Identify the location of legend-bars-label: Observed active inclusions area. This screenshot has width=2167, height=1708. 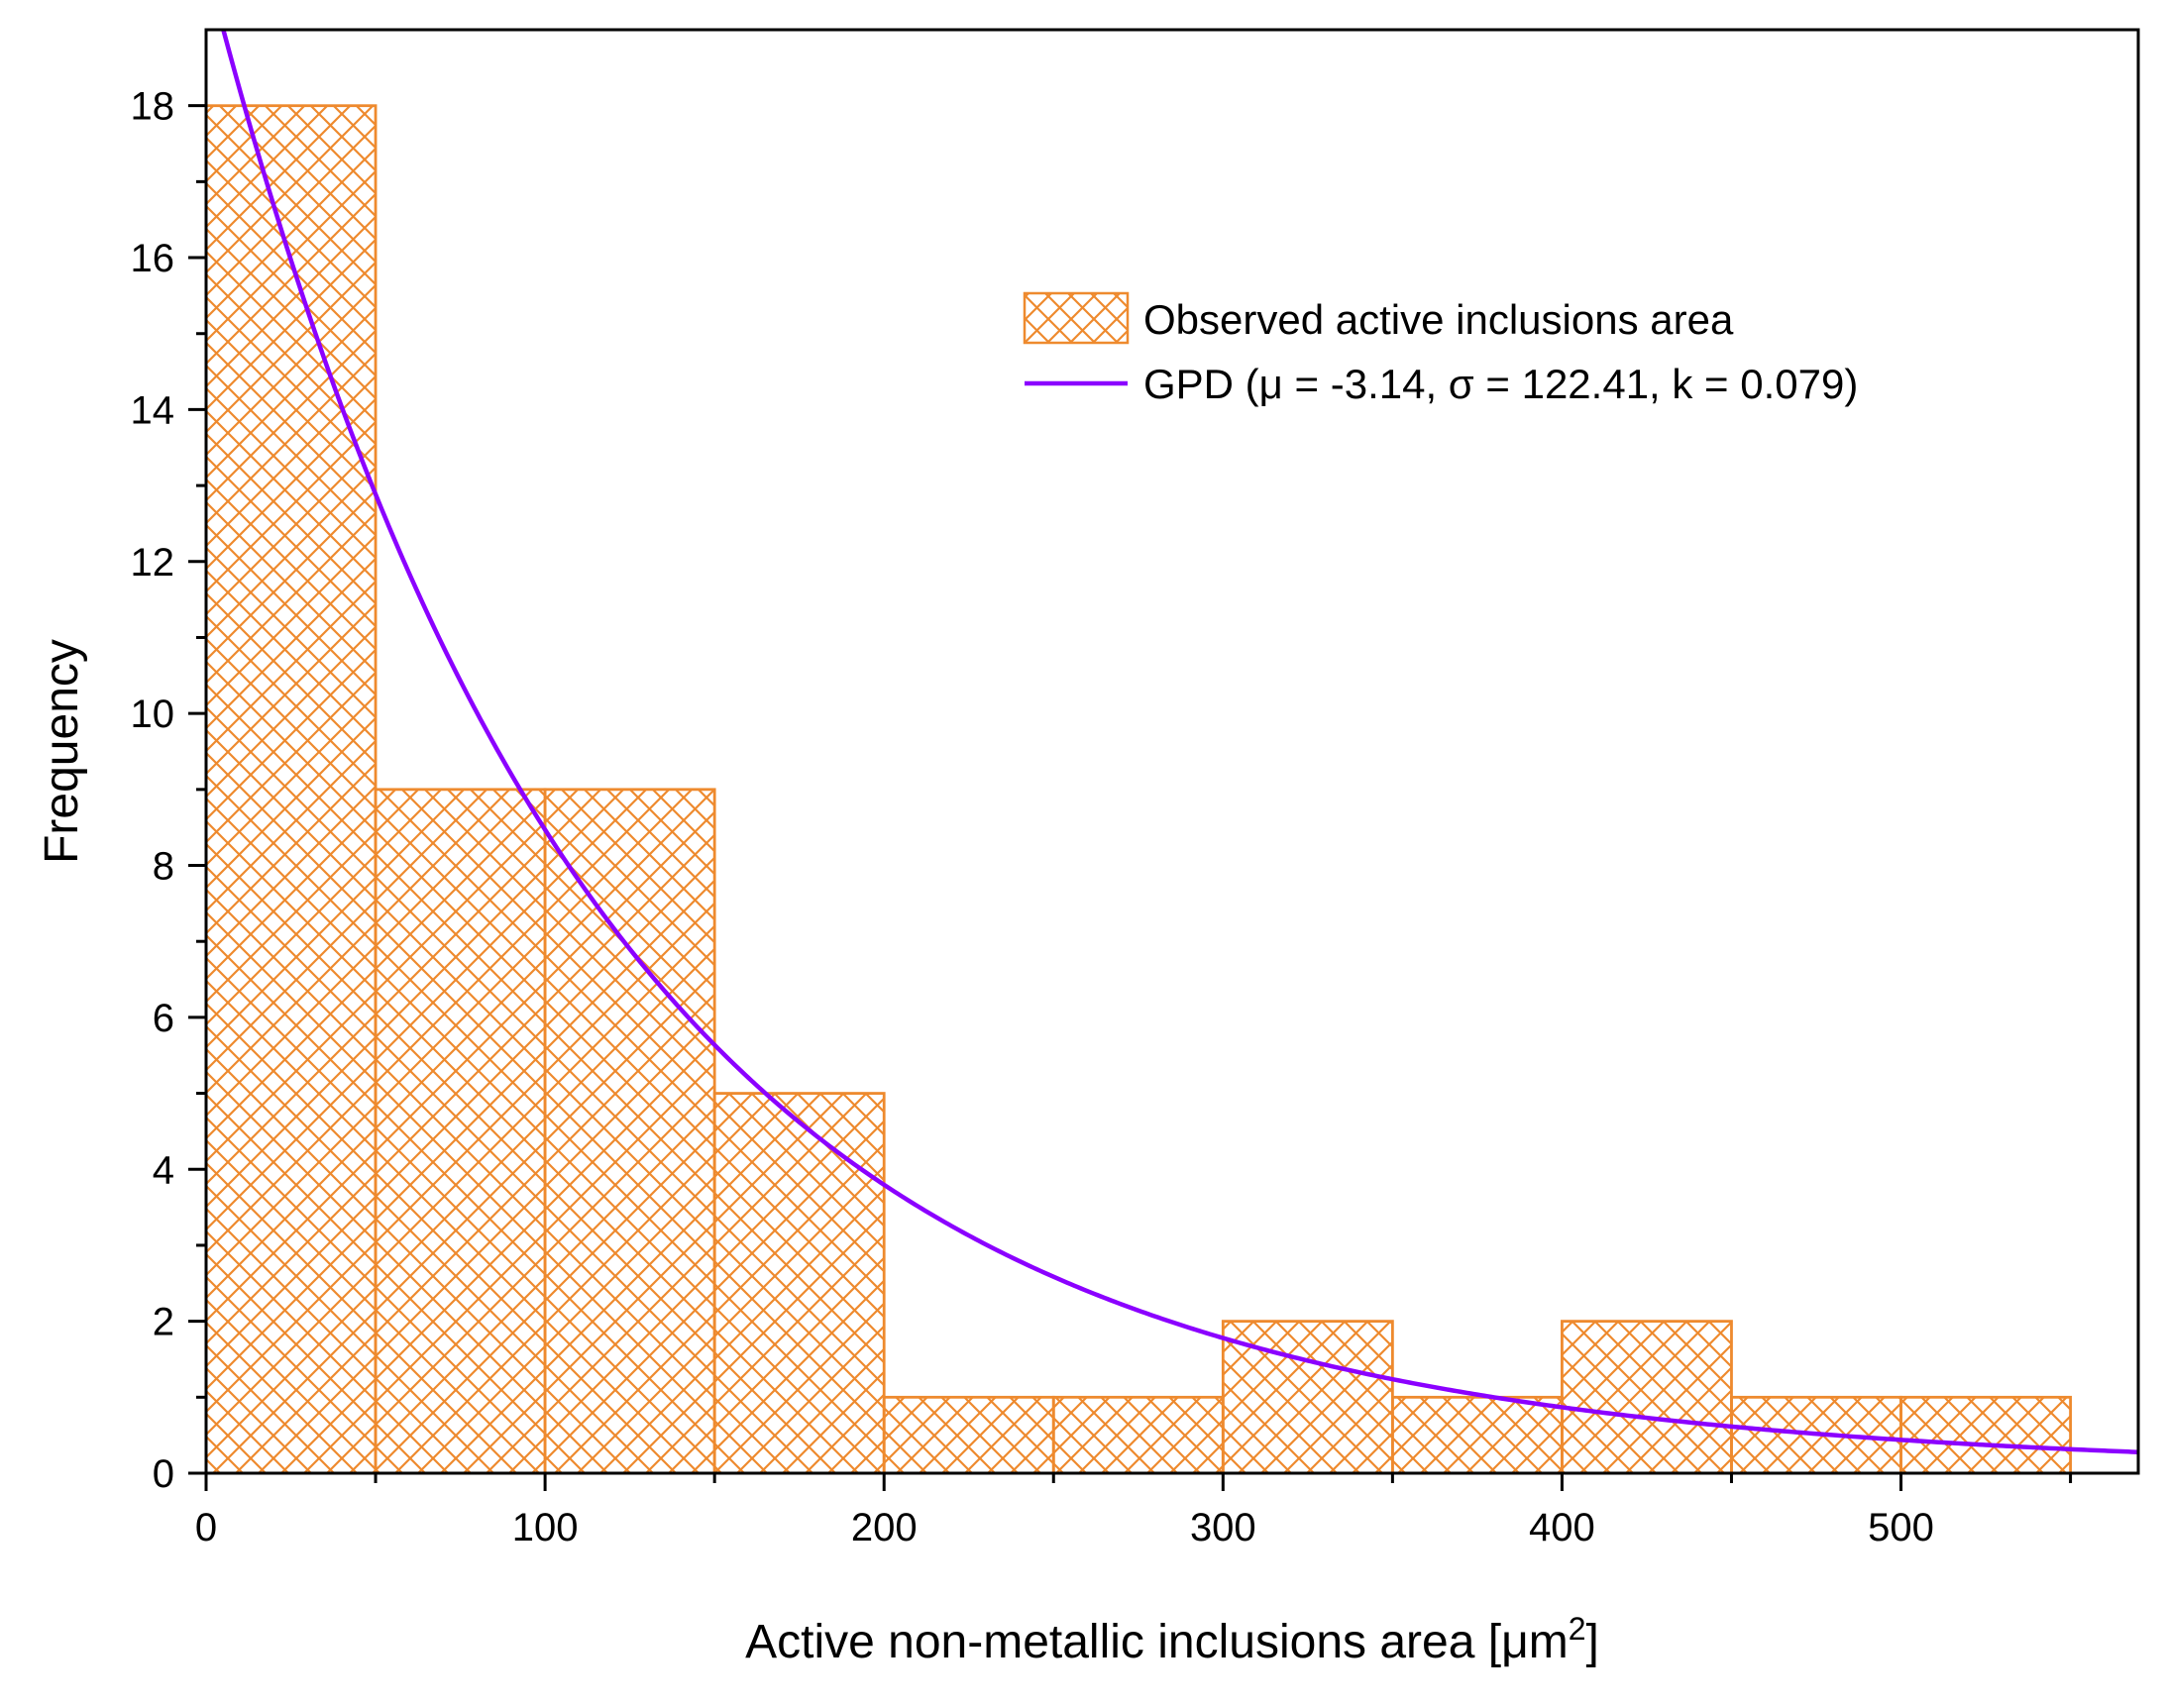
(1438, 319).